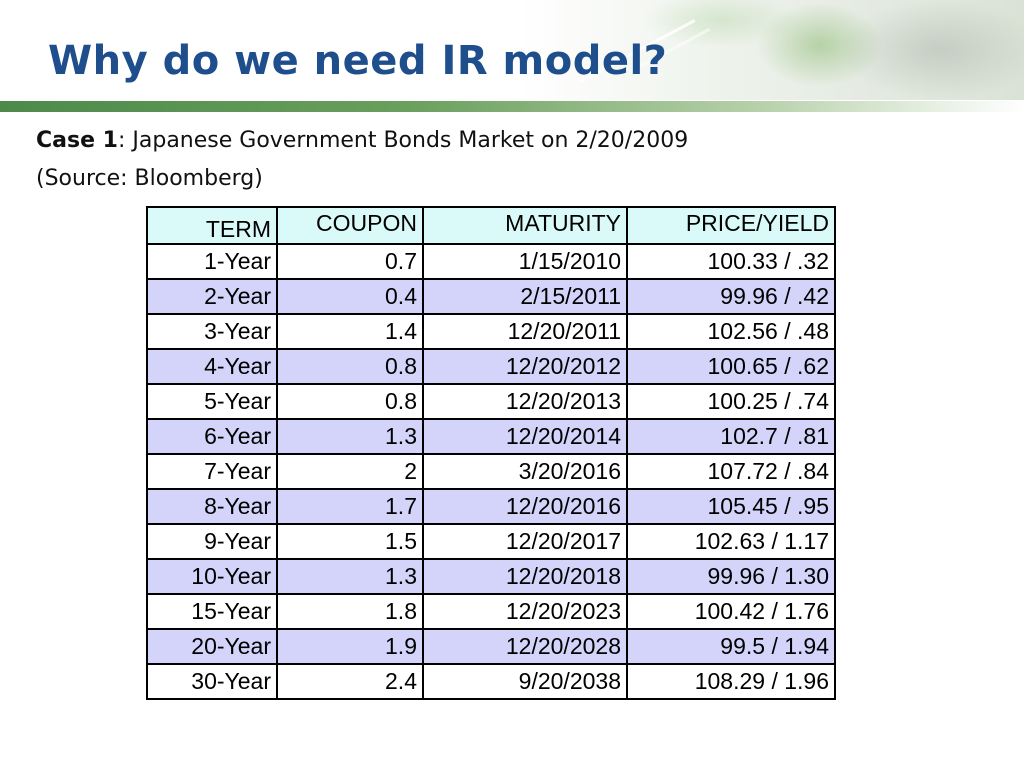  I want to click on table-row: 15-Year 1.8 12/20/2023 100.42 / 1.76, so click(491, 611).